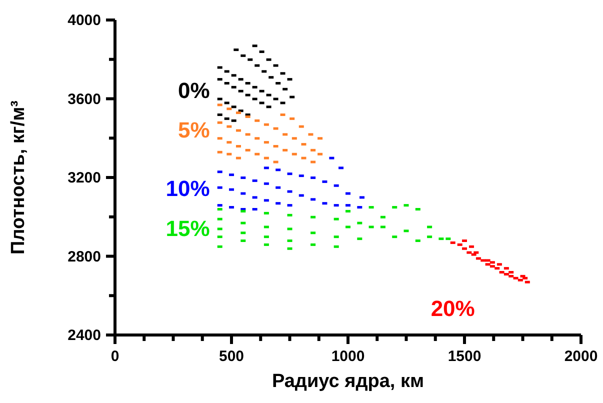 The width and height of the screenshot is (603, 403). What do you see at coordinates (84, 335) in the screenshot?
I see `y-tick-label: 2400` at bounding box center [84, 335].